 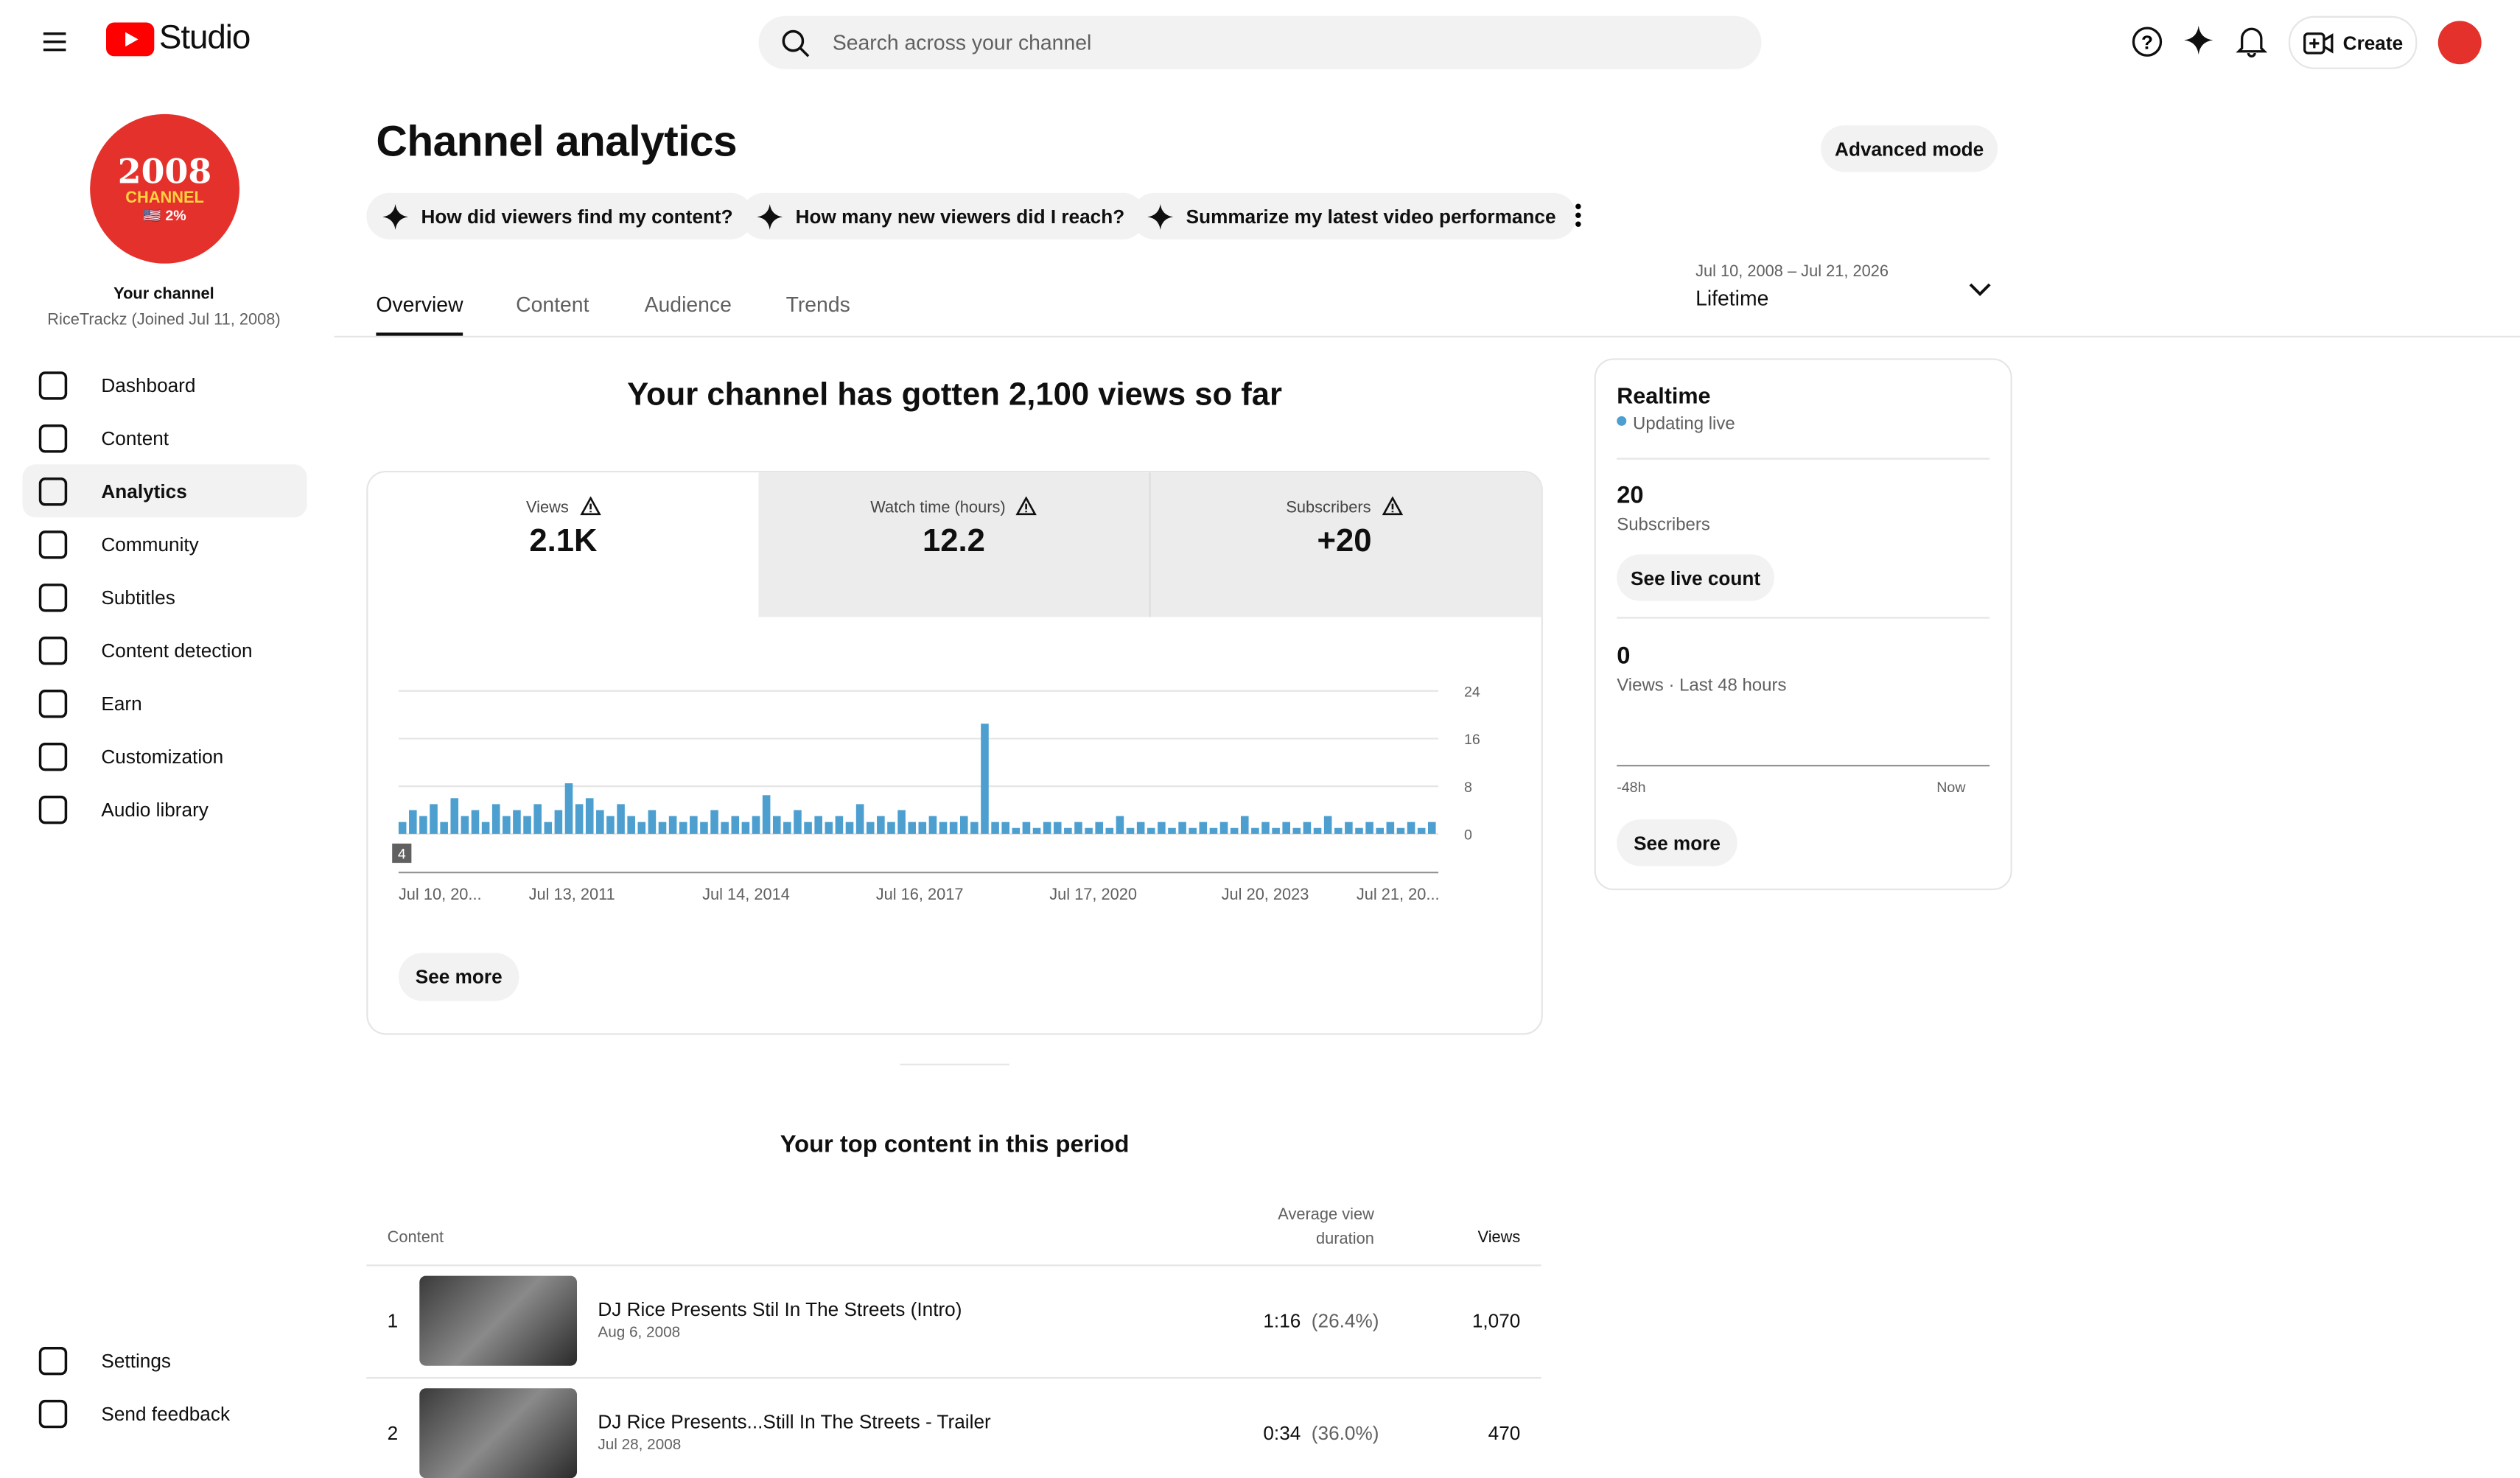 I want to click on search-box: Search across your channel, so click(x=1260, y=42).